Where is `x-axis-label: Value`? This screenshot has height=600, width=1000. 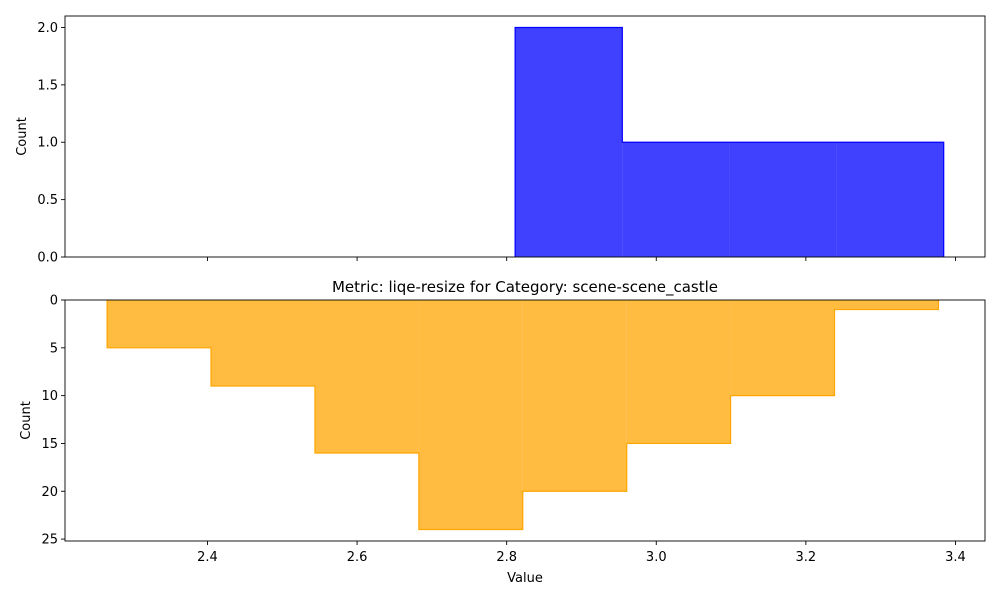 x-axis-label: Value is located at coordinates (525, 578).